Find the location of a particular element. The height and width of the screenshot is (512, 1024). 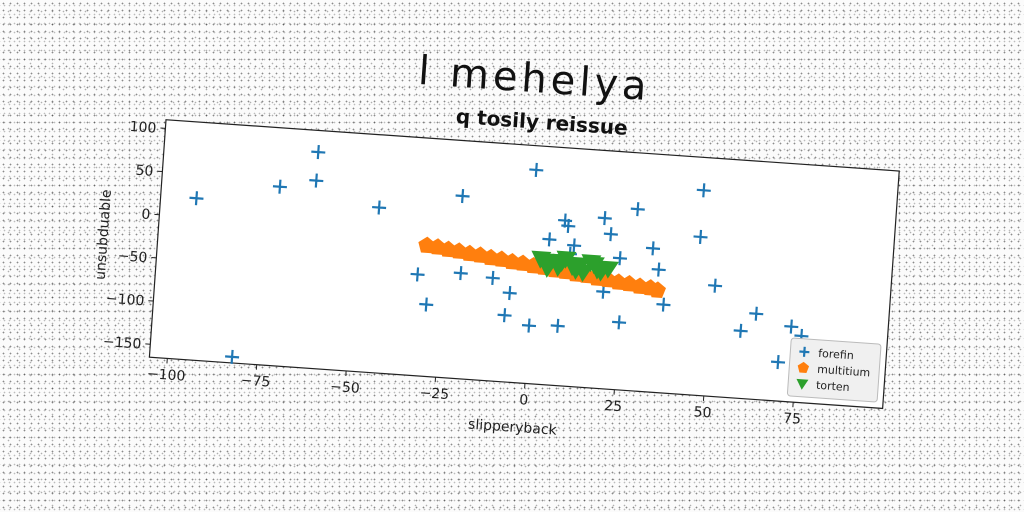

x-tick-label: −25 is located at coordinates (434, 394).